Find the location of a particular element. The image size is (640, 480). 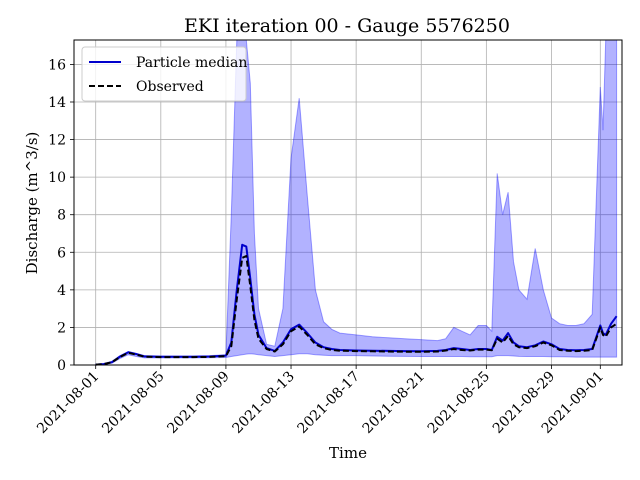

y-tick-label: 4 is located at coordinates (61, 291).